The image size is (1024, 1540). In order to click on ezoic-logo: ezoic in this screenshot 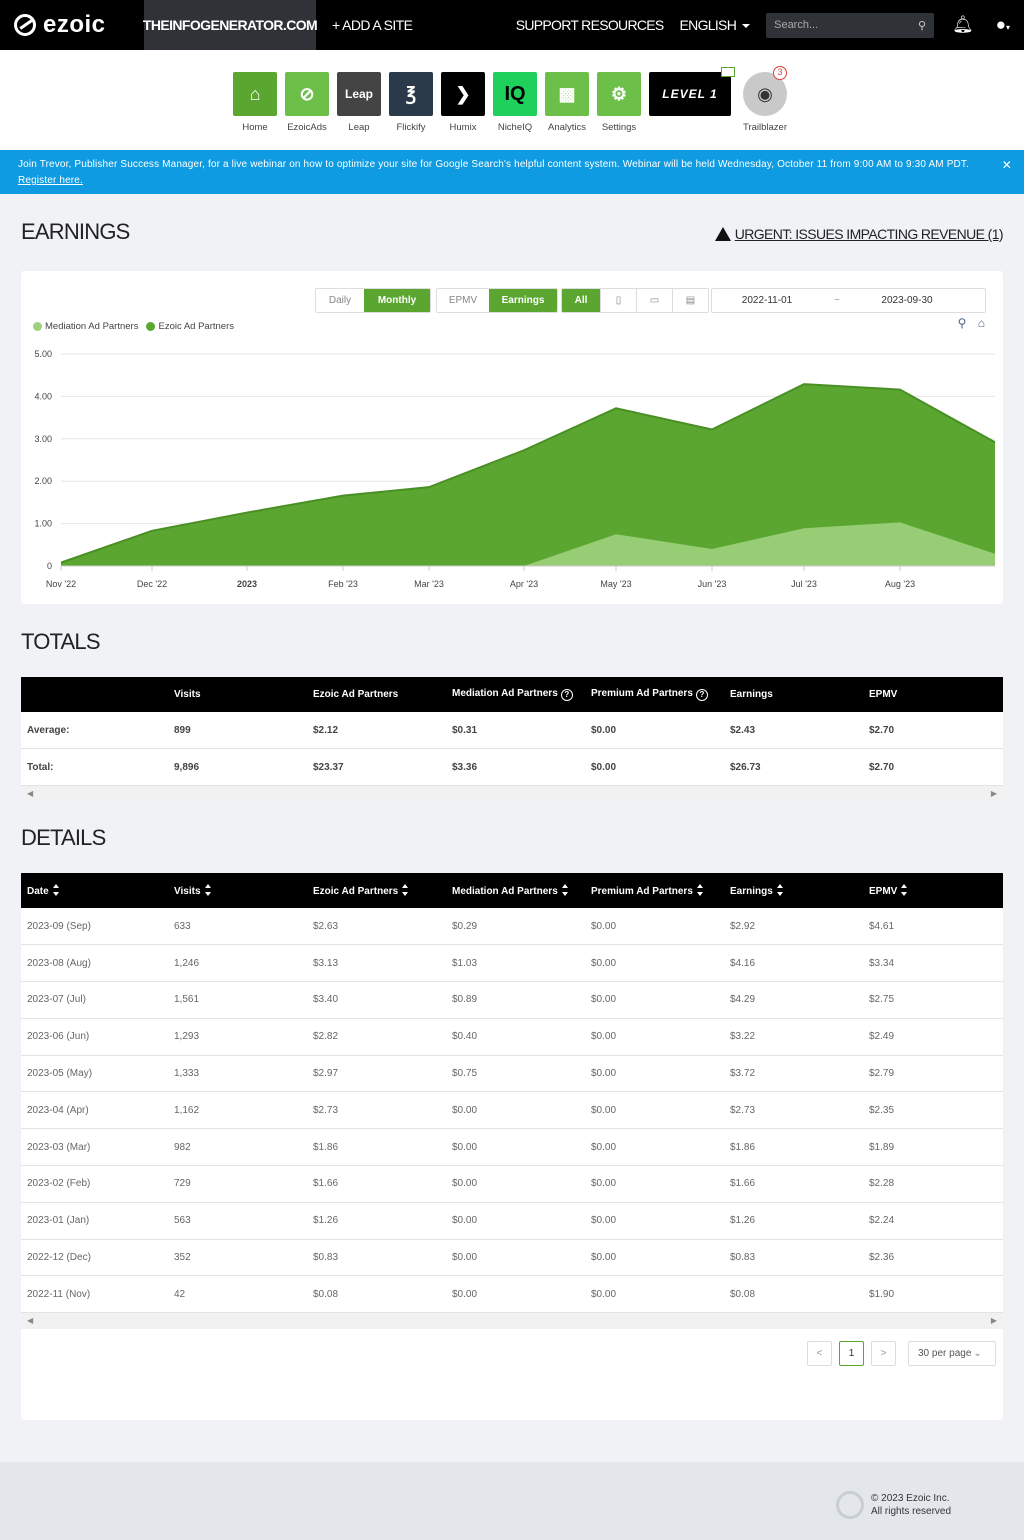, I will do `click(72, 25)`.